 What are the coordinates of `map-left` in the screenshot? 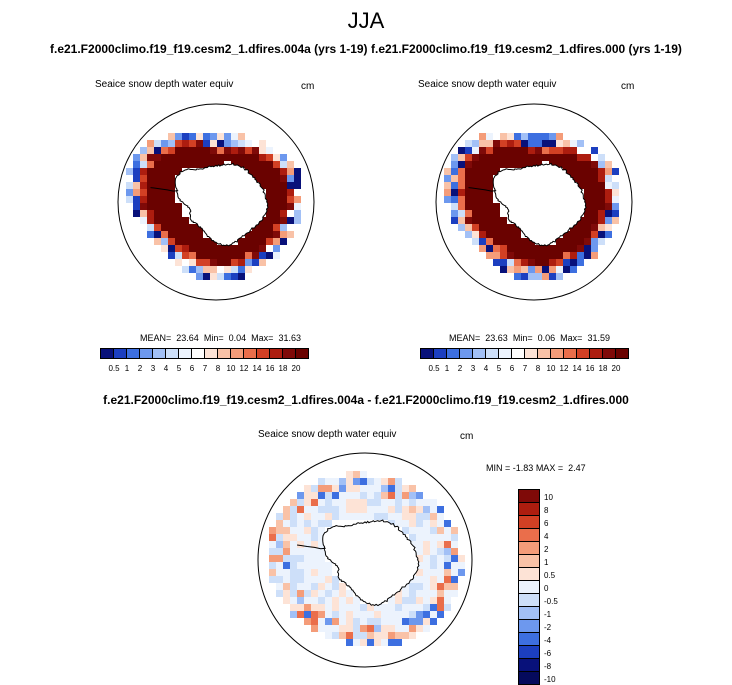 It's located at (216, 202).